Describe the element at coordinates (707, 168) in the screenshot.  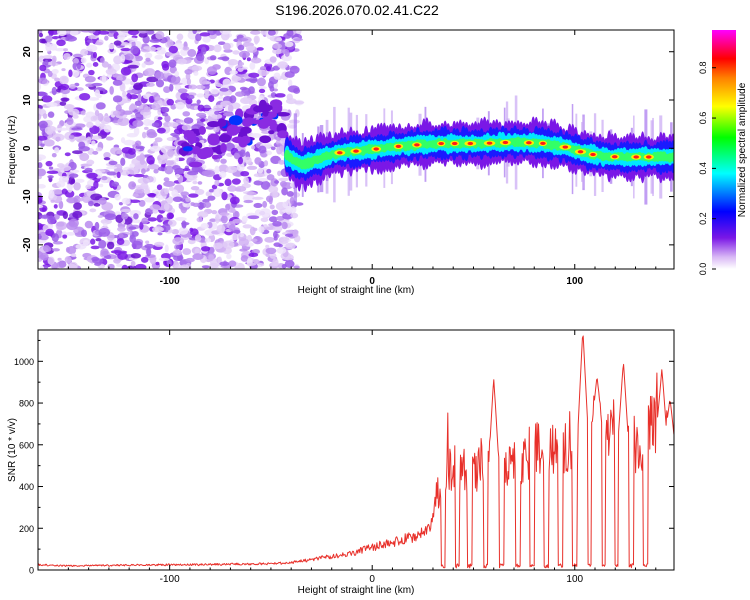
I see `colorbar-ticks: 0.0 0.2 0.4 0.6 0.8` at that location.